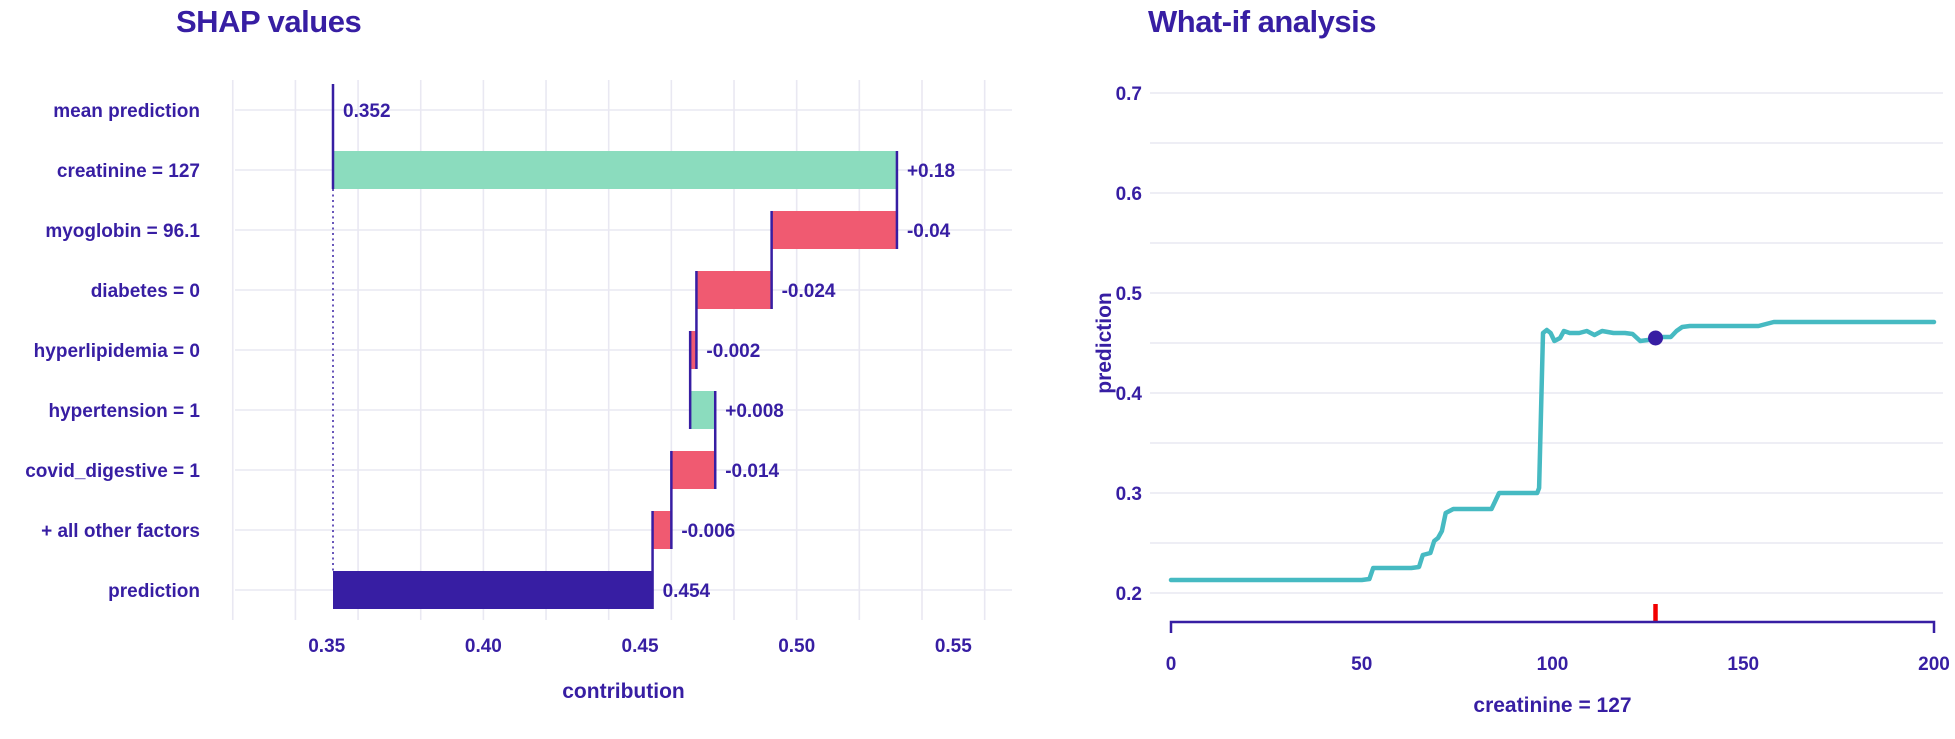 The width and height of the screenshot is (1955, 739). I want to click on contribution-value-label: +0.18, so click(931, 171).